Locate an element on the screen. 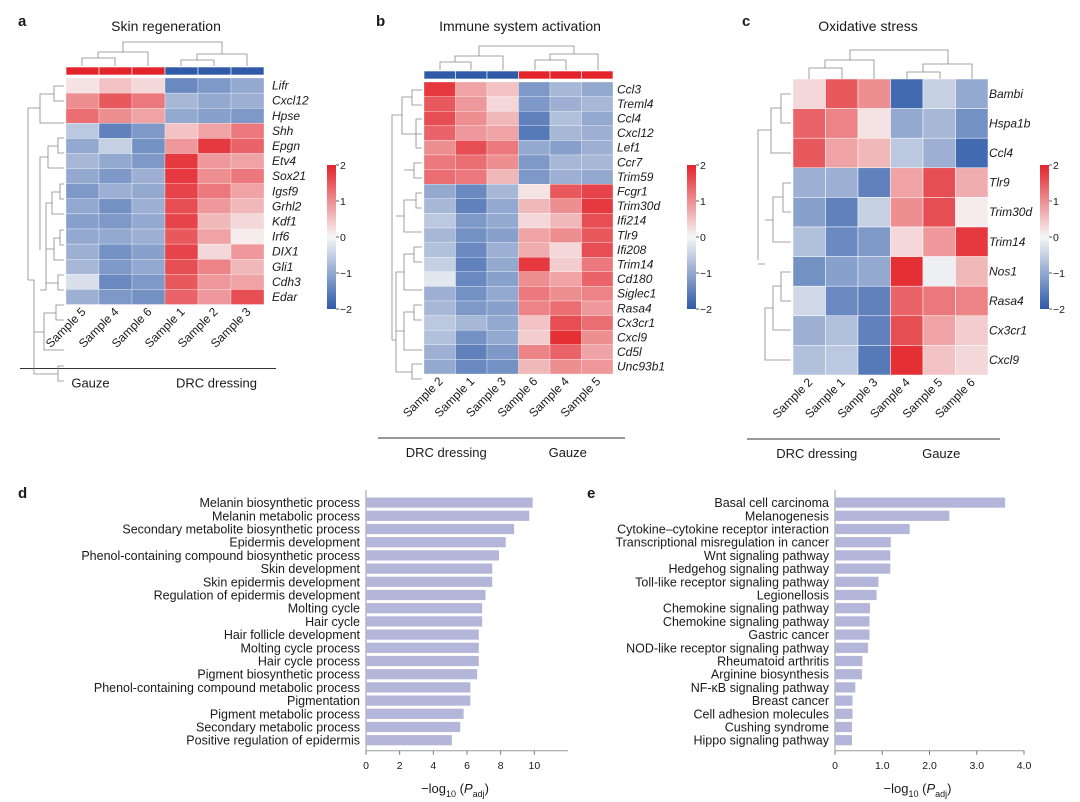  gene-label: Shh is located at coordinates (283, 131).